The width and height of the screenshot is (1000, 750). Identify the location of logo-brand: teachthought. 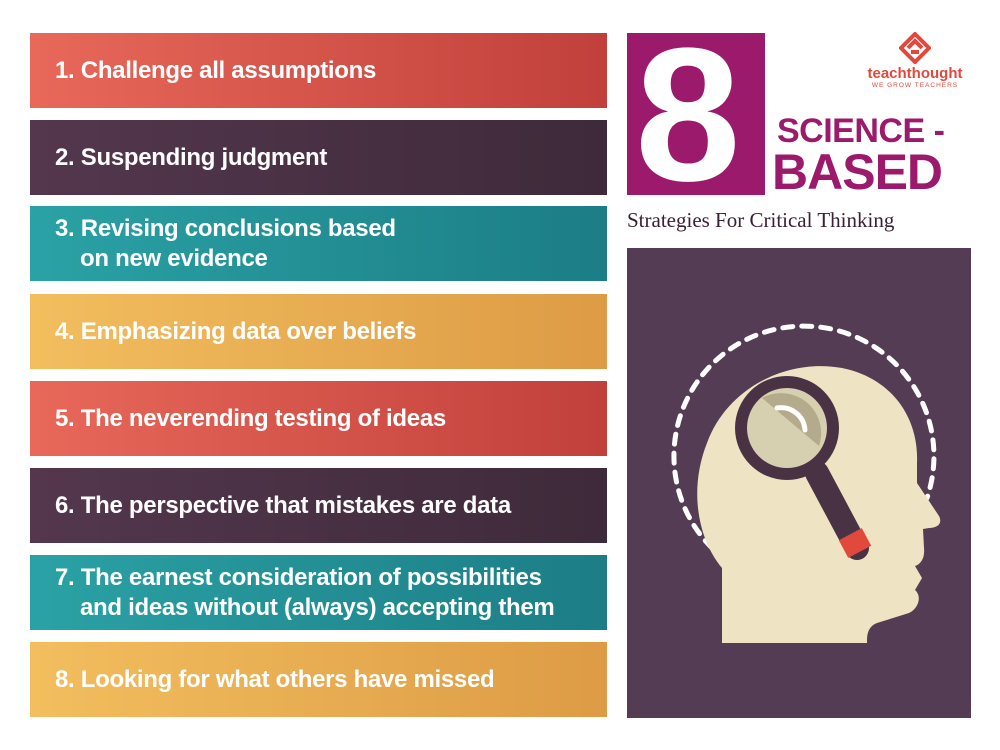
(915, 73).